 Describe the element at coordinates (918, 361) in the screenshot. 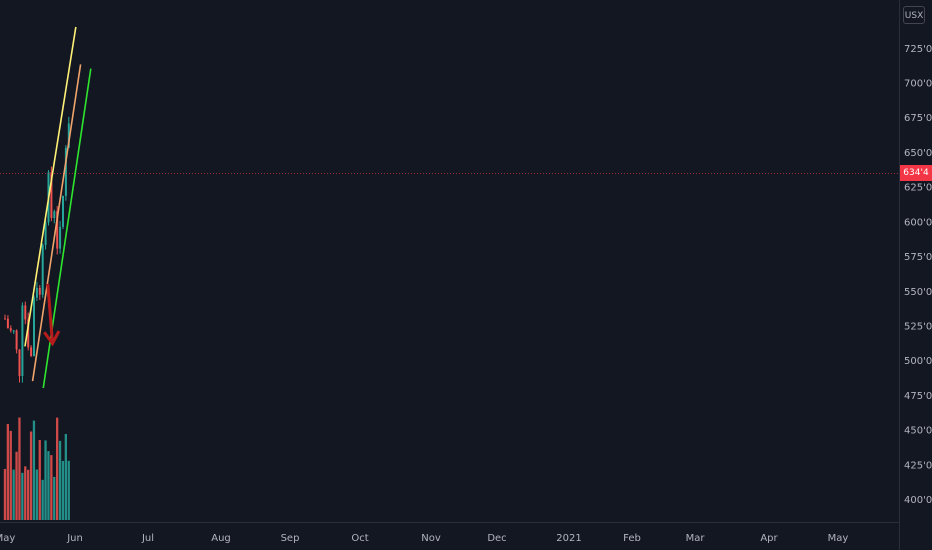

I see `price-tick-label: 500'0` at that location.